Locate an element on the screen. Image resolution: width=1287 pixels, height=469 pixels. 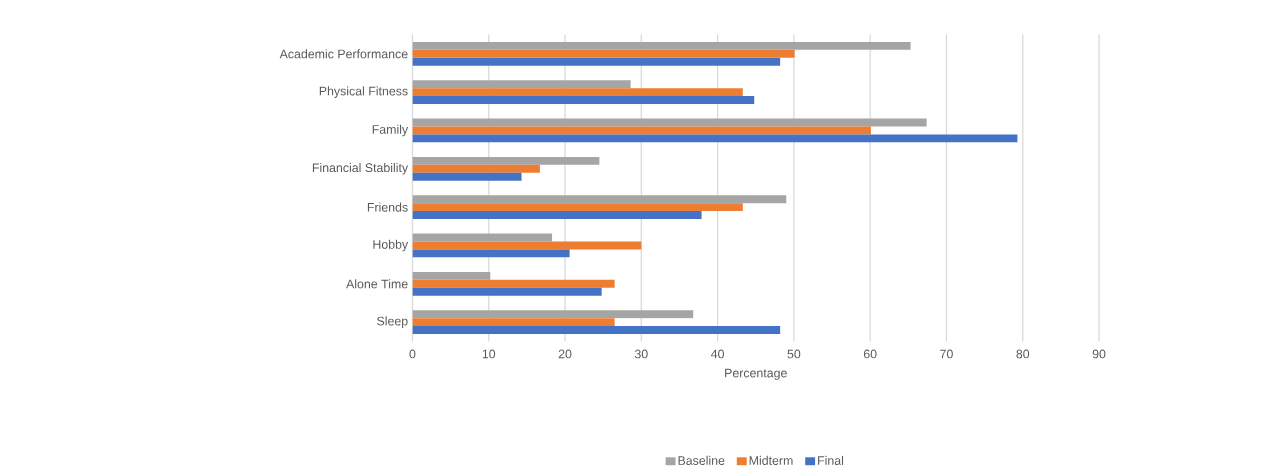
x-tick-label: 0 is located at coordinates (412, 354).